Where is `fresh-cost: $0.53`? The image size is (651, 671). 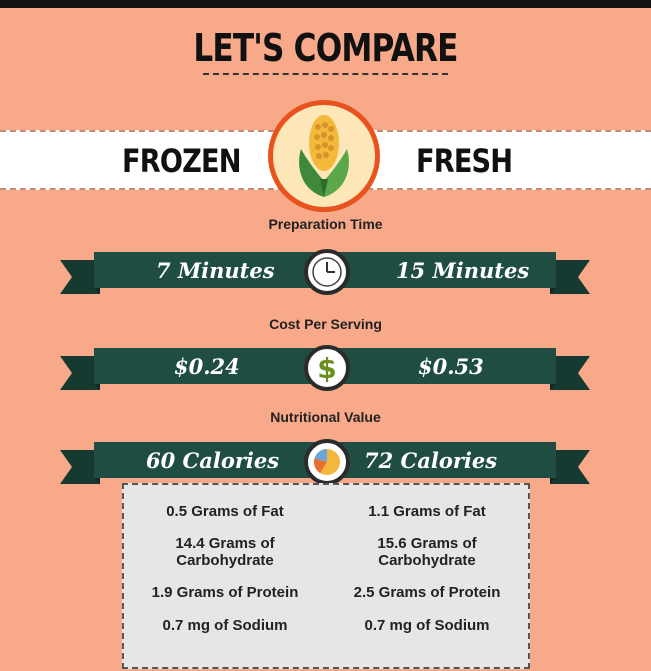 fresh-cost: $0.53 is located at coordinates (451, 366).